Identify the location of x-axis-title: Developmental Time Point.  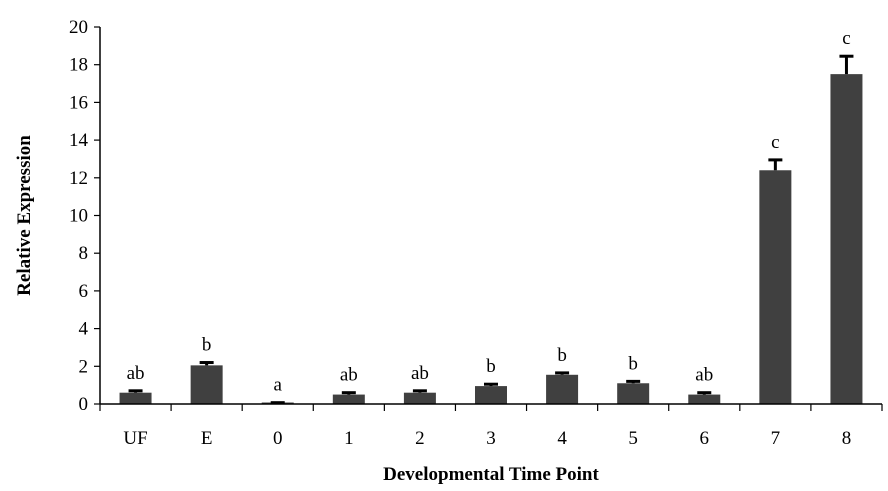
(491, 474).